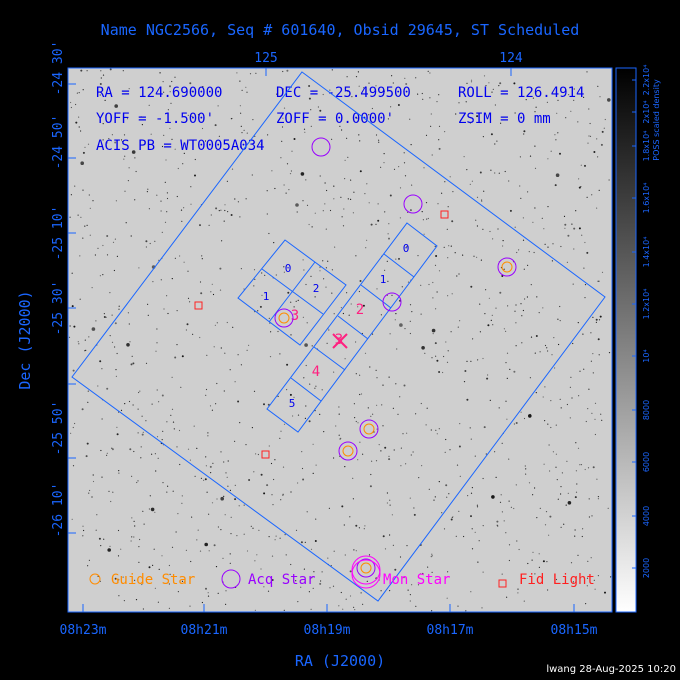 The width and height of the screenshot is (680, 680). Describe the element at coordinates (383, 279) in the screenshot. I see `ccd-s1-label: 1` at that location.